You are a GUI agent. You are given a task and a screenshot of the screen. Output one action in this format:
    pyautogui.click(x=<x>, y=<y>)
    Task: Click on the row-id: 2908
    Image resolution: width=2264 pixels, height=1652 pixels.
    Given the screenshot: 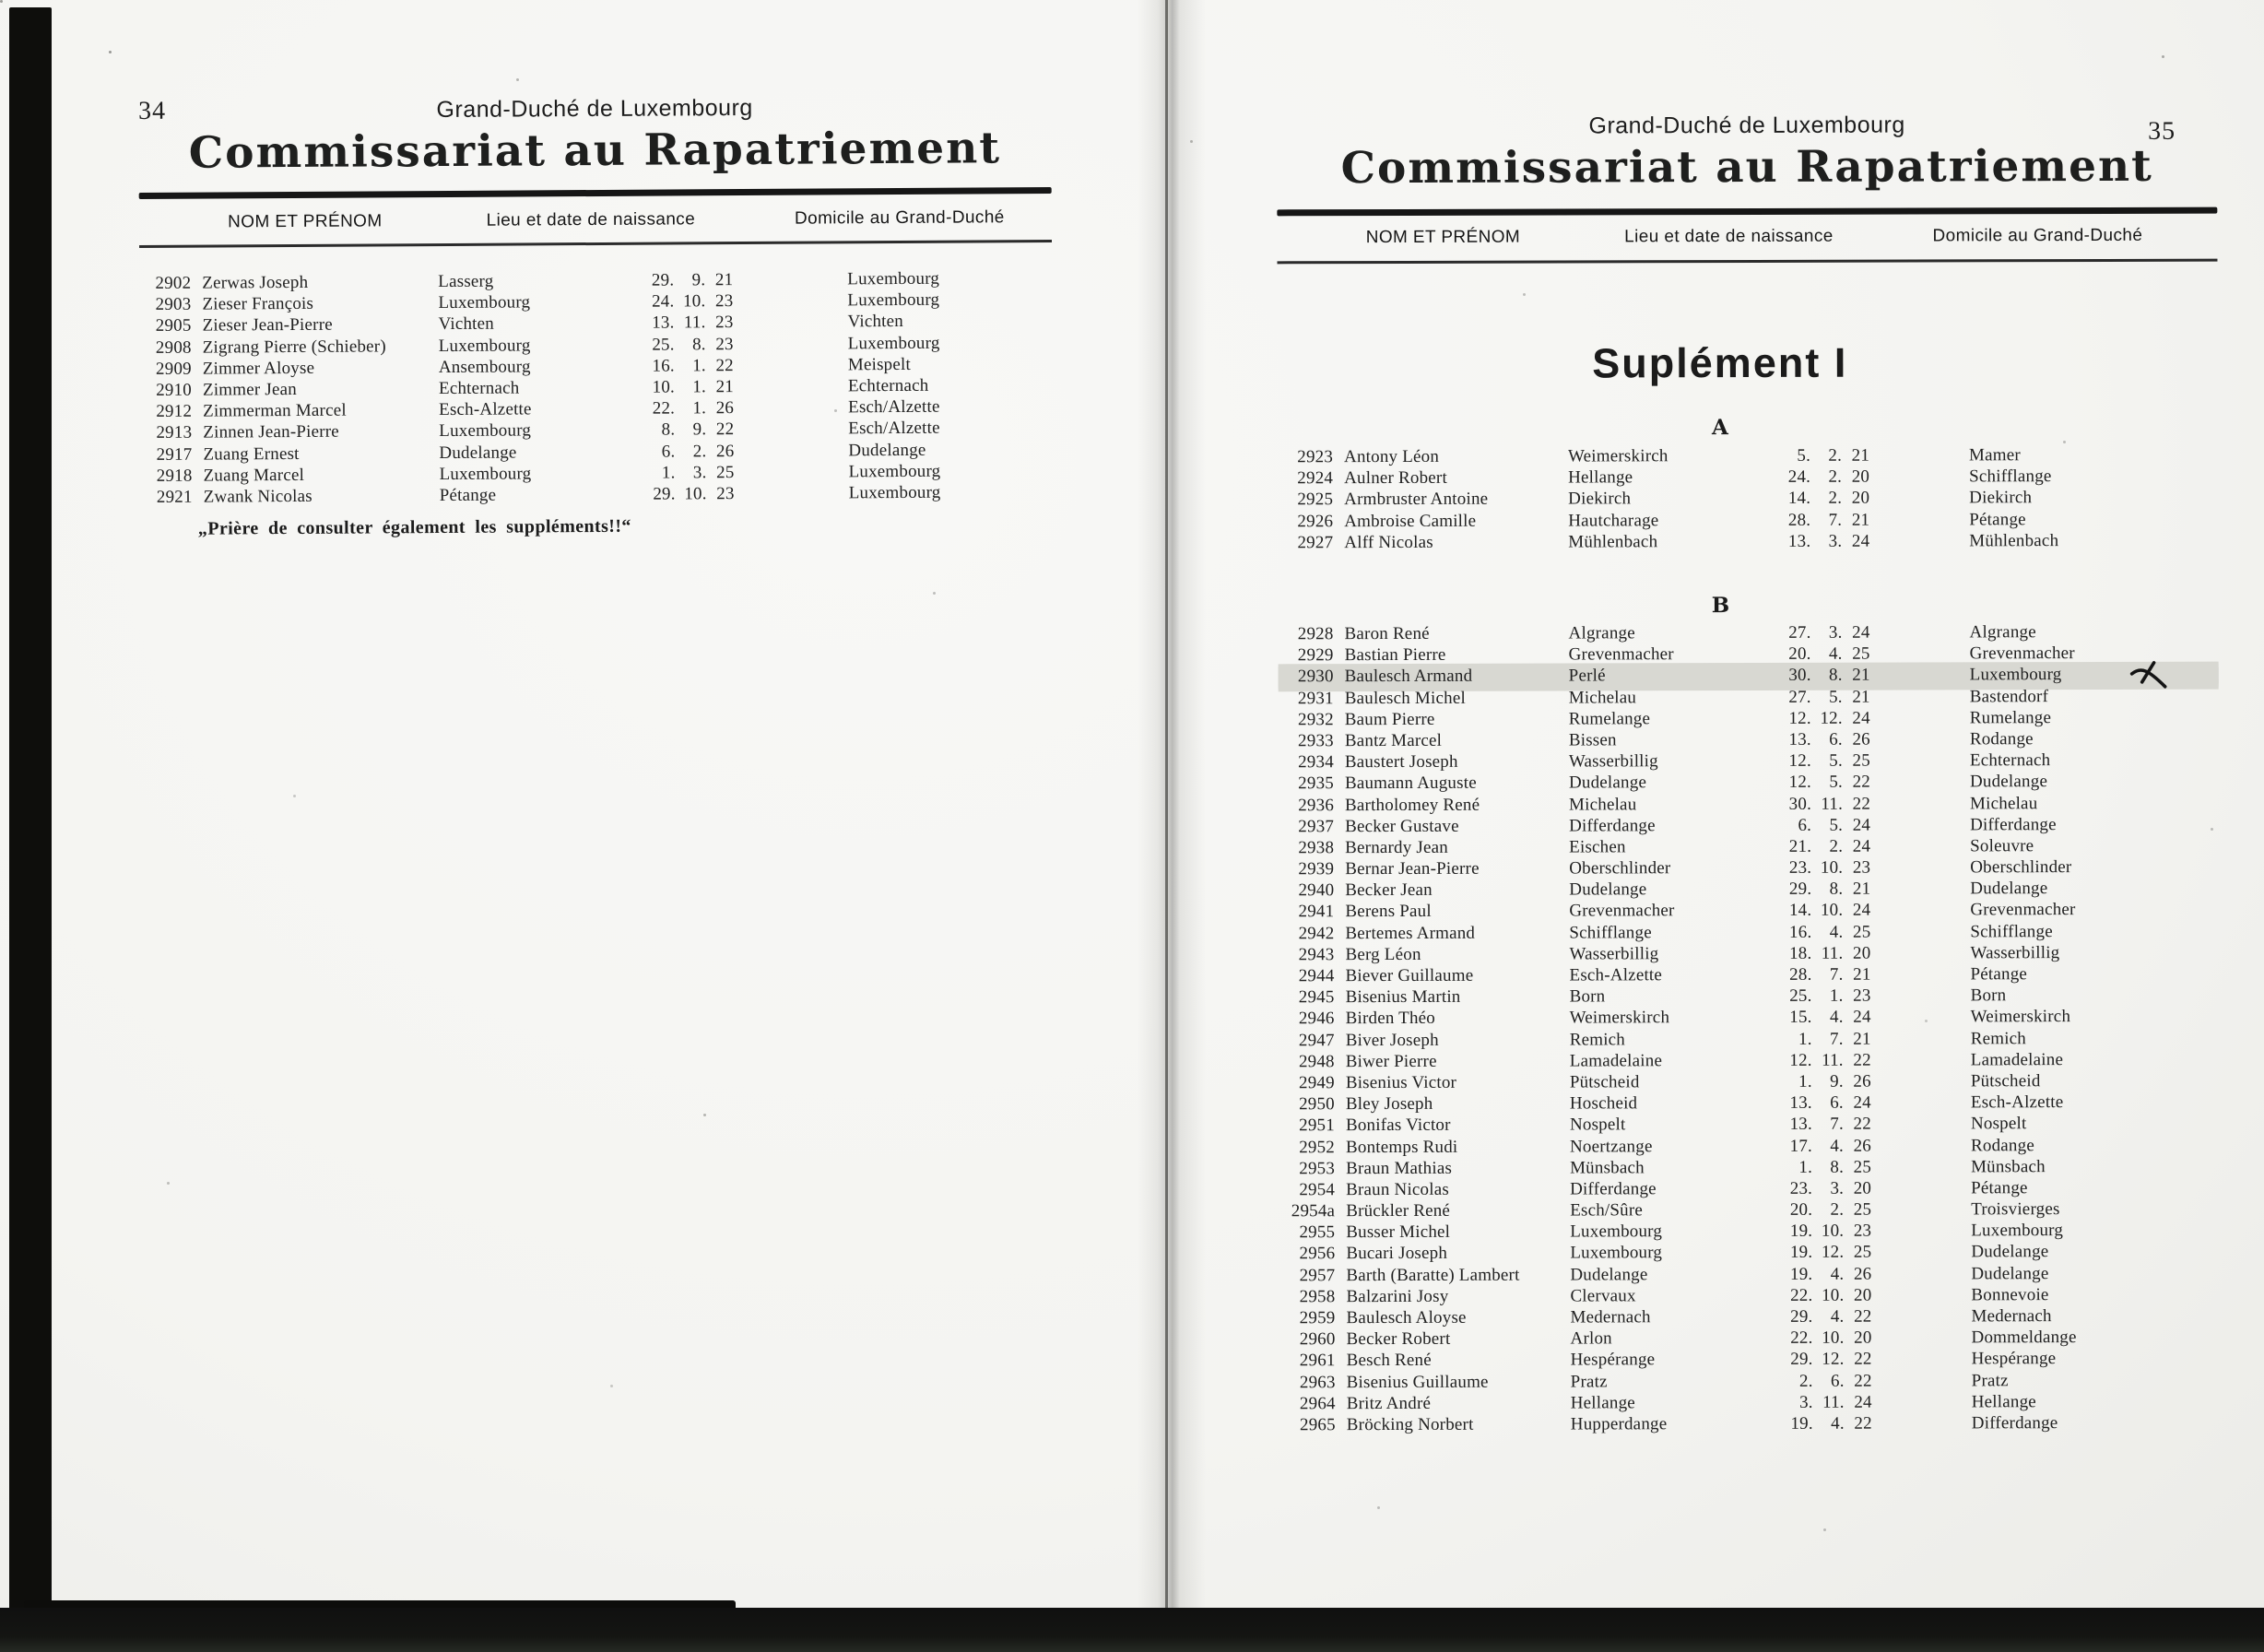 What is the action you would take?
    pyautogui.click(x=173, y=347)
    